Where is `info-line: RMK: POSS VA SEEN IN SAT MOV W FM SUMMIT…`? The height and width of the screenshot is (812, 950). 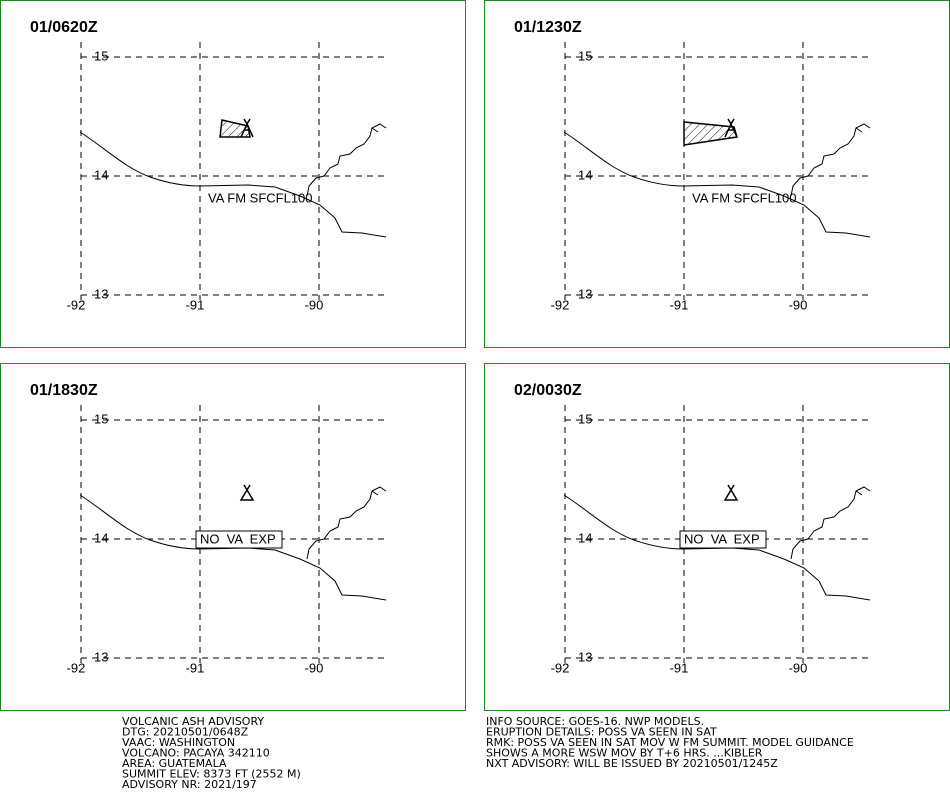 info-line: RMK: POSS VA SEEN IN SAT MOV W FM SUMMIT… is located at coordinates (670, 742).